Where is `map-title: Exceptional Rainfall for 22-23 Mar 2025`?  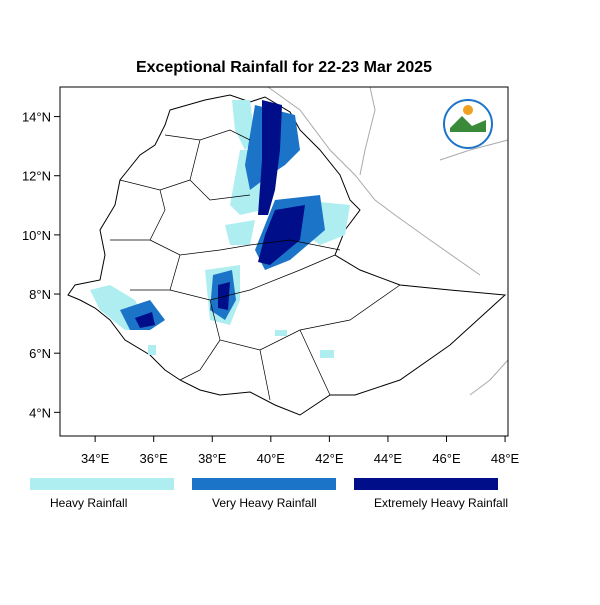 map-title: Exceptional Rainfall for 22-23 Mar 2025 is located at coordinates (284, 67).